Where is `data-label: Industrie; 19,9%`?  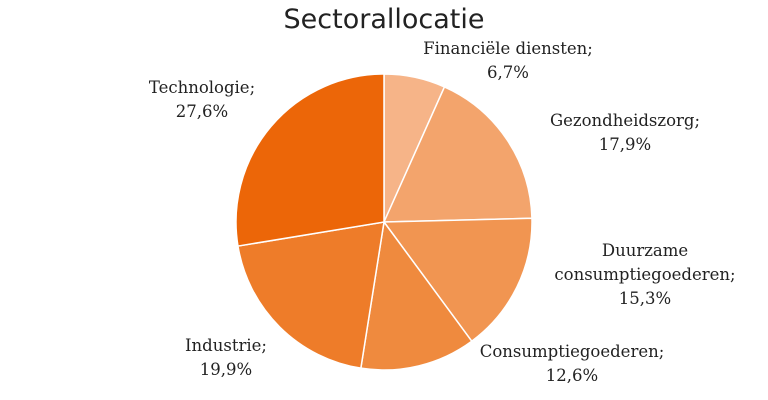 data-label: Industrie; 19,9% is located at coordinates (226, 358).